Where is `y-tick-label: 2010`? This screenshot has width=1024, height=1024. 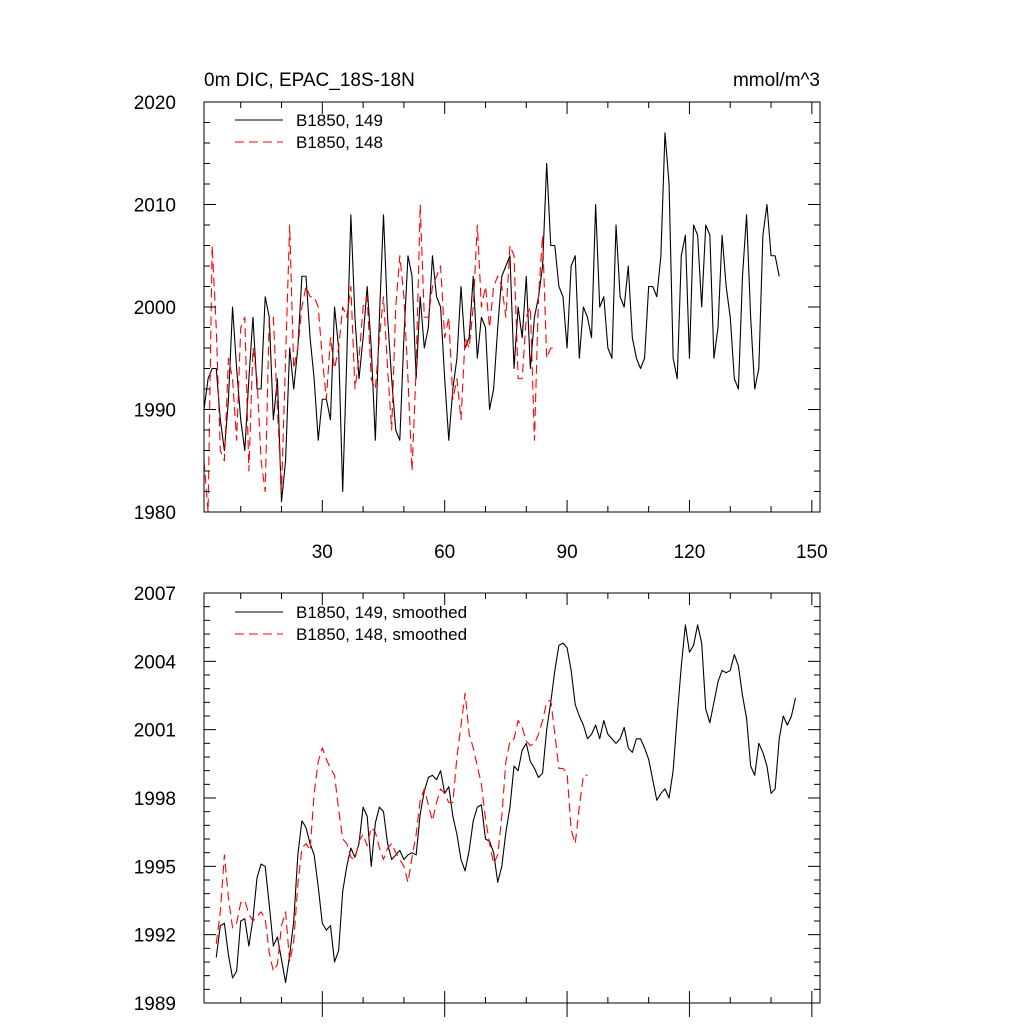
y-tick-label: 2010 is located at coordinates (155, 206).